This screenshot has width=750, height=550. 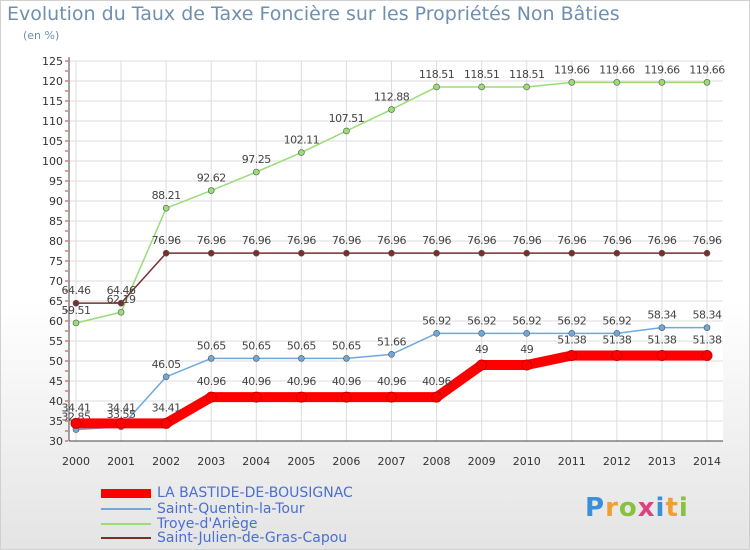 What do you see at coordinates (121, 290) in the screenshot?
I see `data-label-saint-julien: 64.46` at bounding box center [121, 290].